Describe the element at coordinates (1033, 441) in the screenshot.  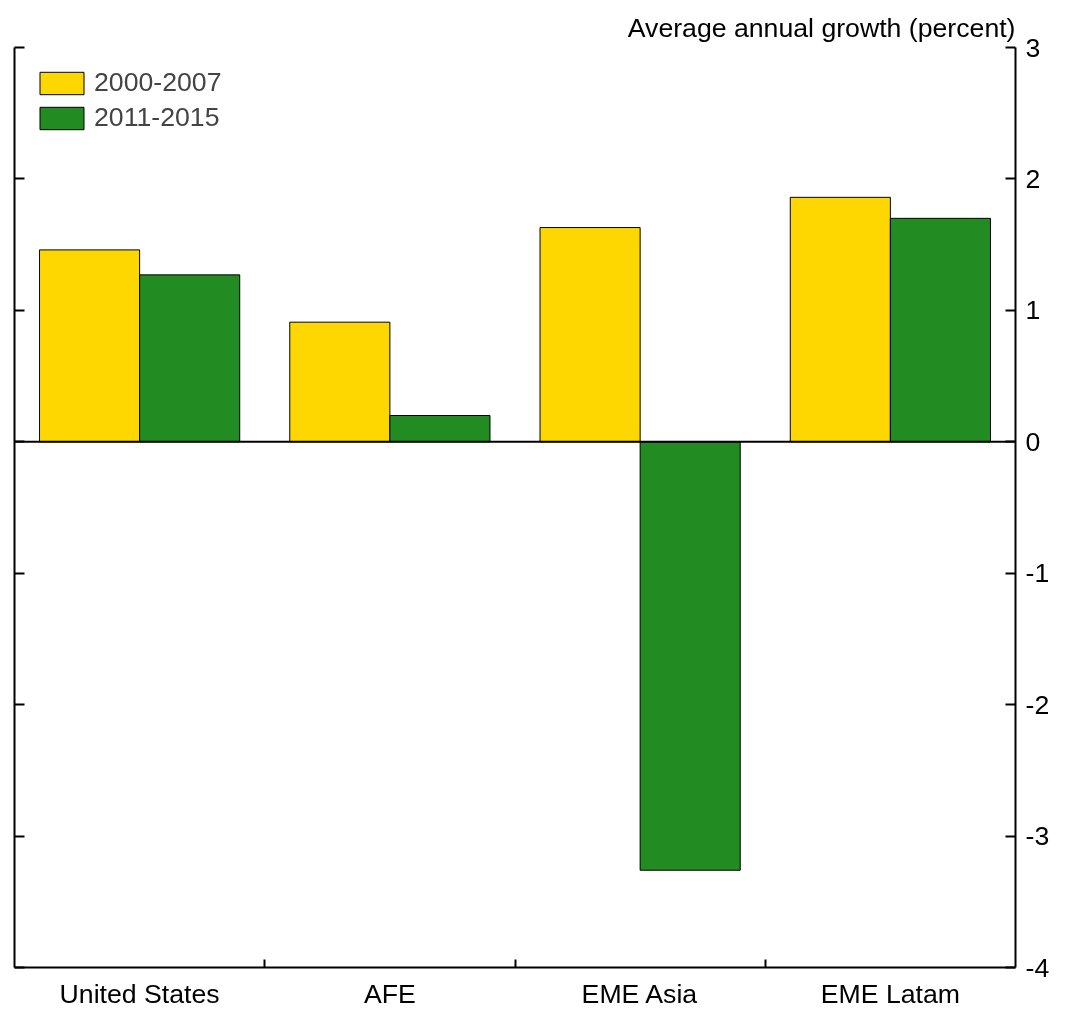
I see `y-tick-label: 0` at that location.